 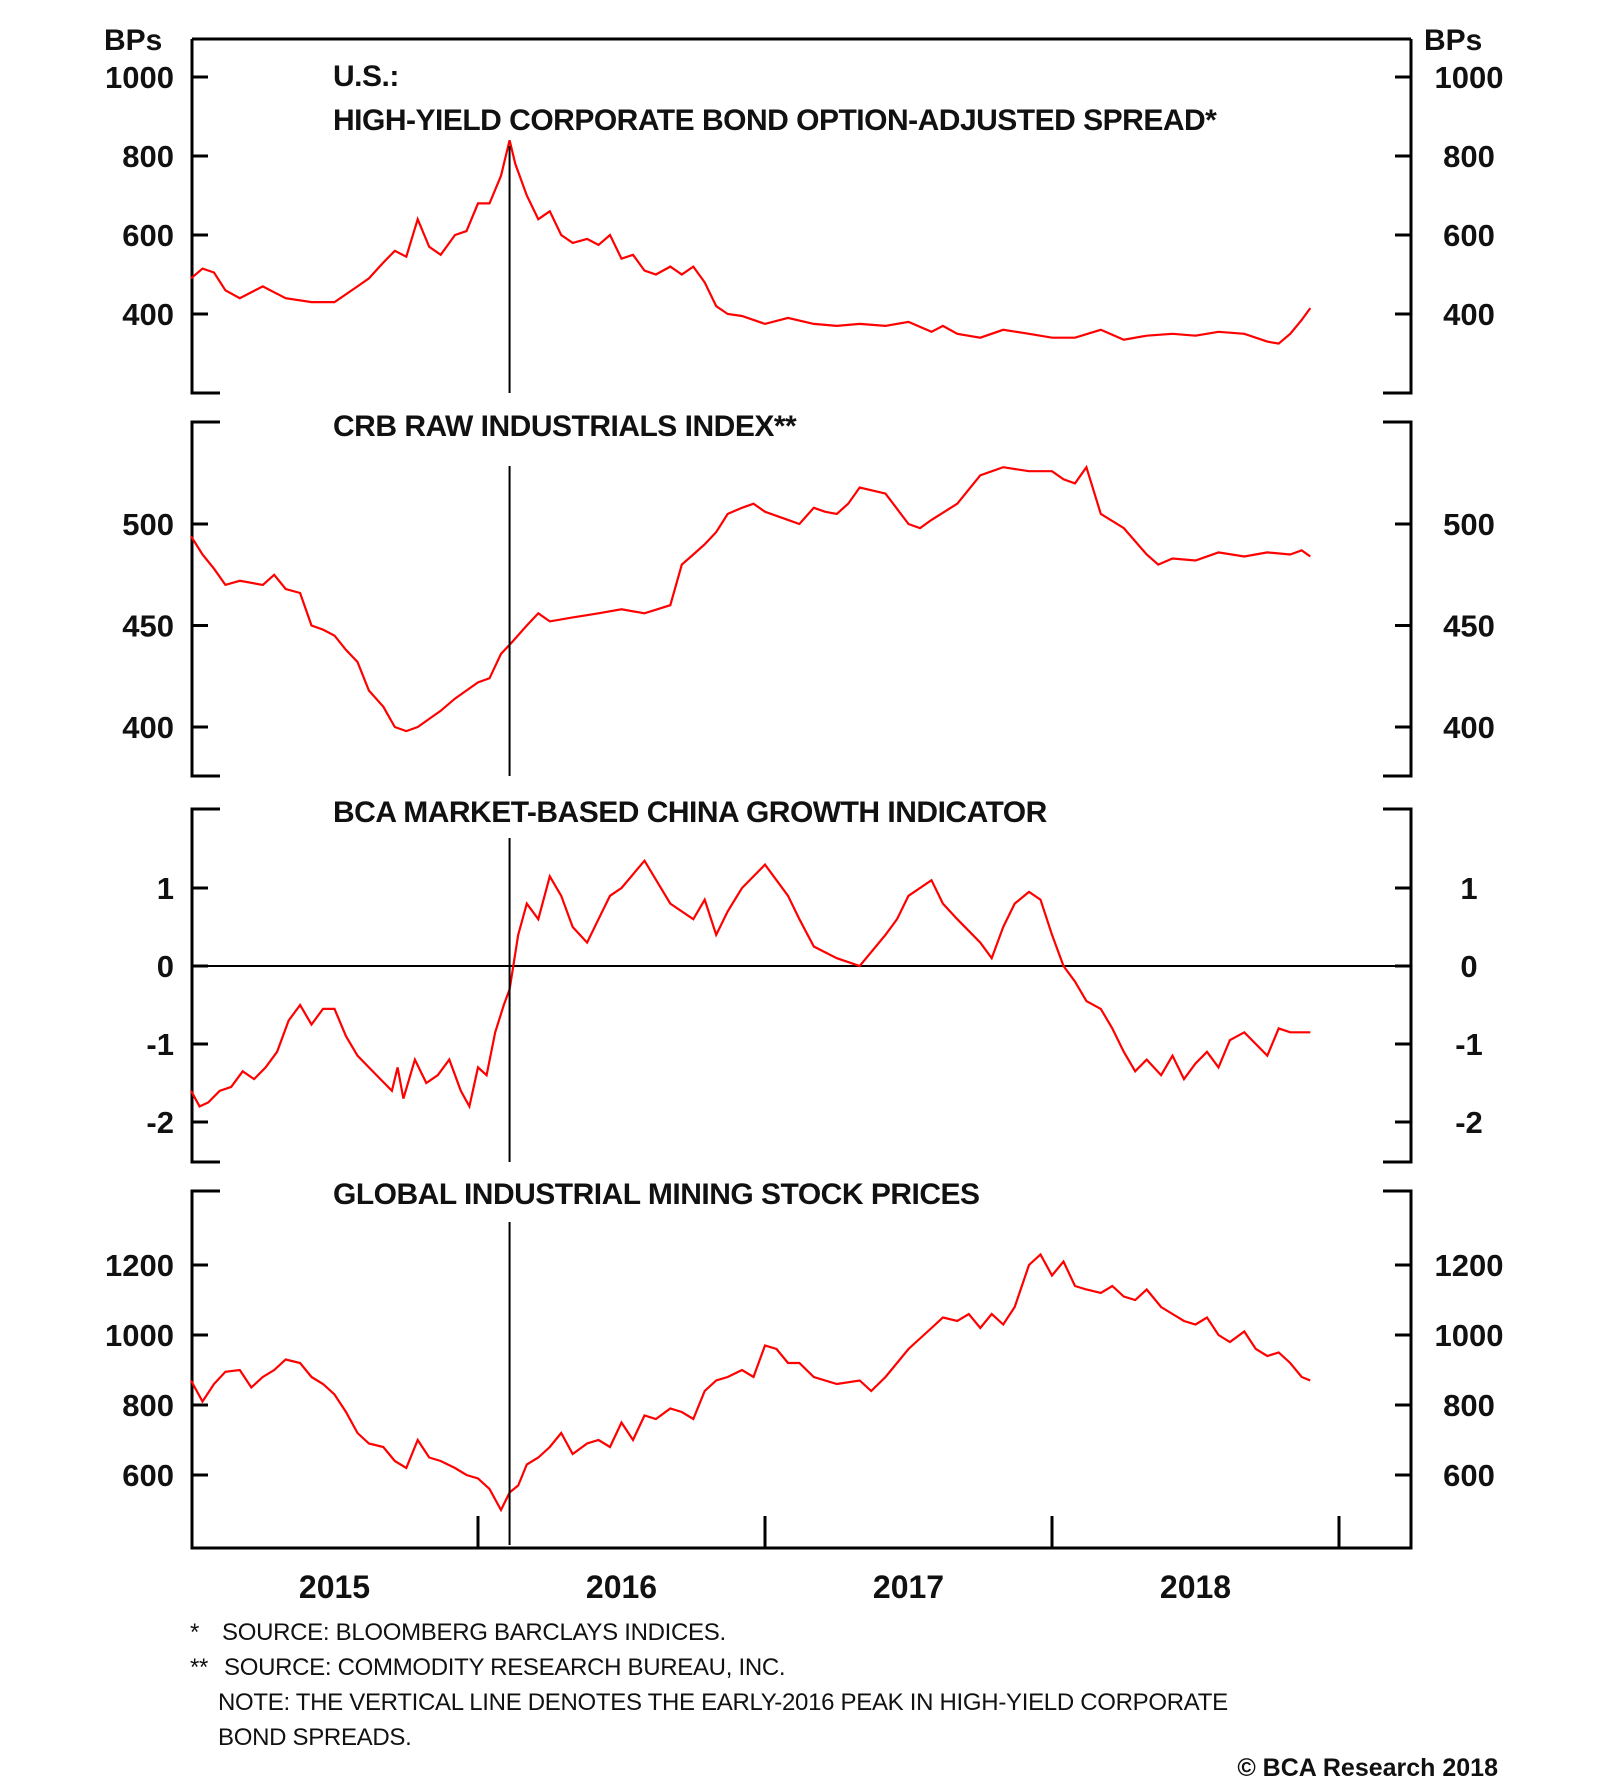 I want to click on copyright: © BCA Research 2018, so click(x=1367, y=1768).